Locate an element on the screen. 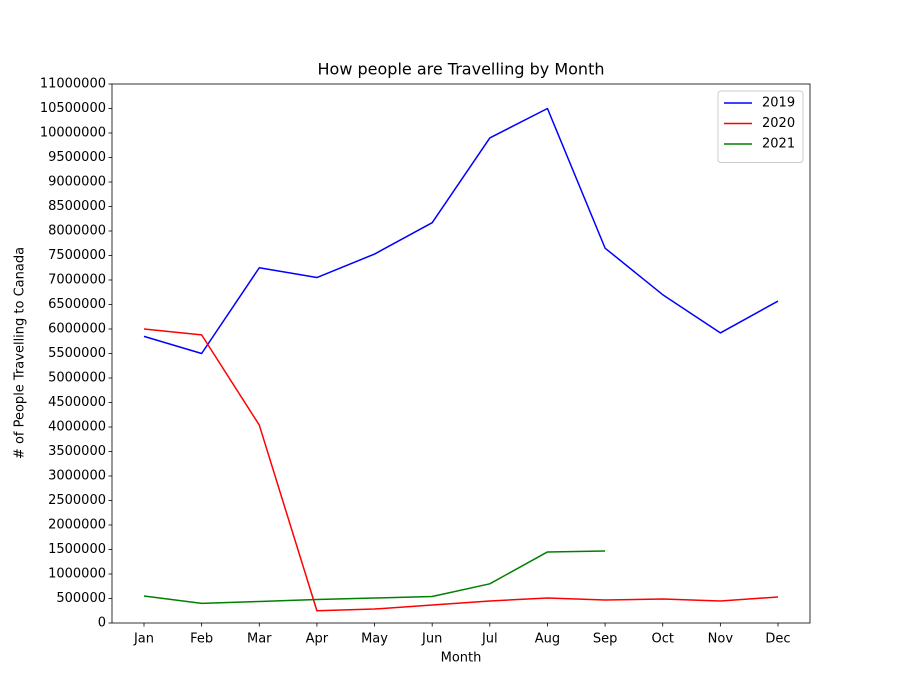  y-tick-label: 8500000 is located at coordinates (77, 206).